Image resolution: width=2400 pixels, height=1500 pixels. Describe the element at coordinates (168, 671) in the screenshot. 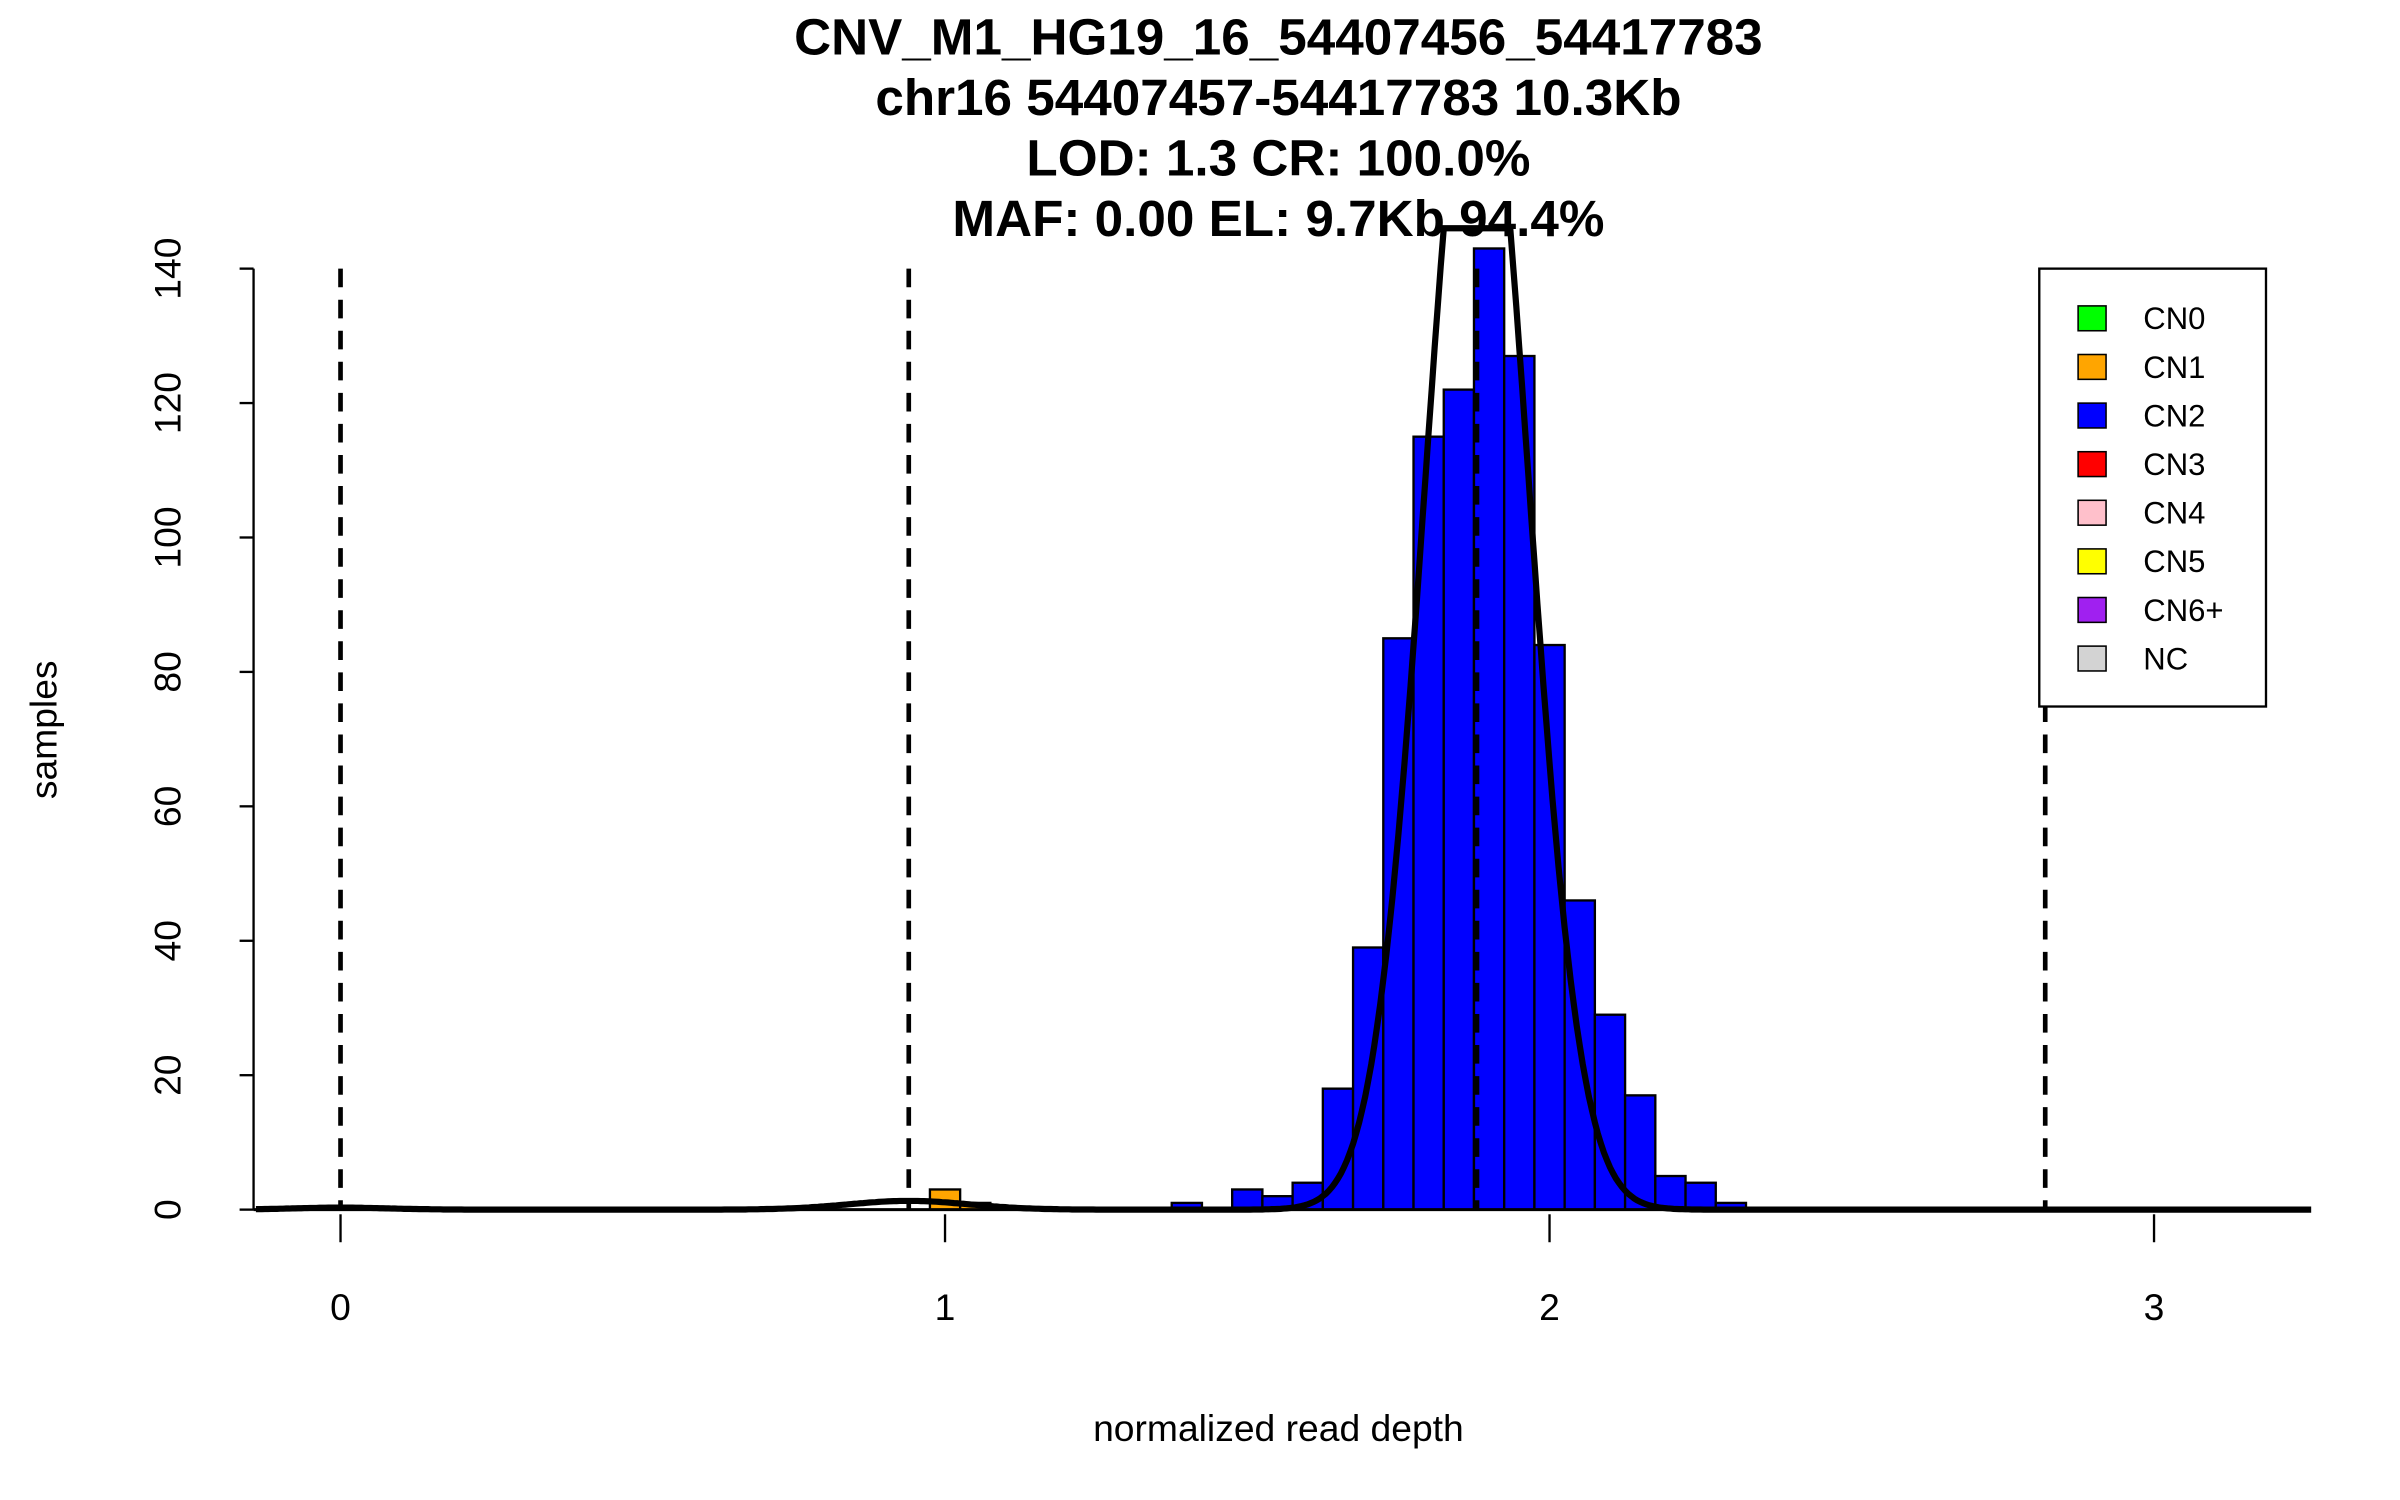

I see `y-tick-label: 80` at that location.